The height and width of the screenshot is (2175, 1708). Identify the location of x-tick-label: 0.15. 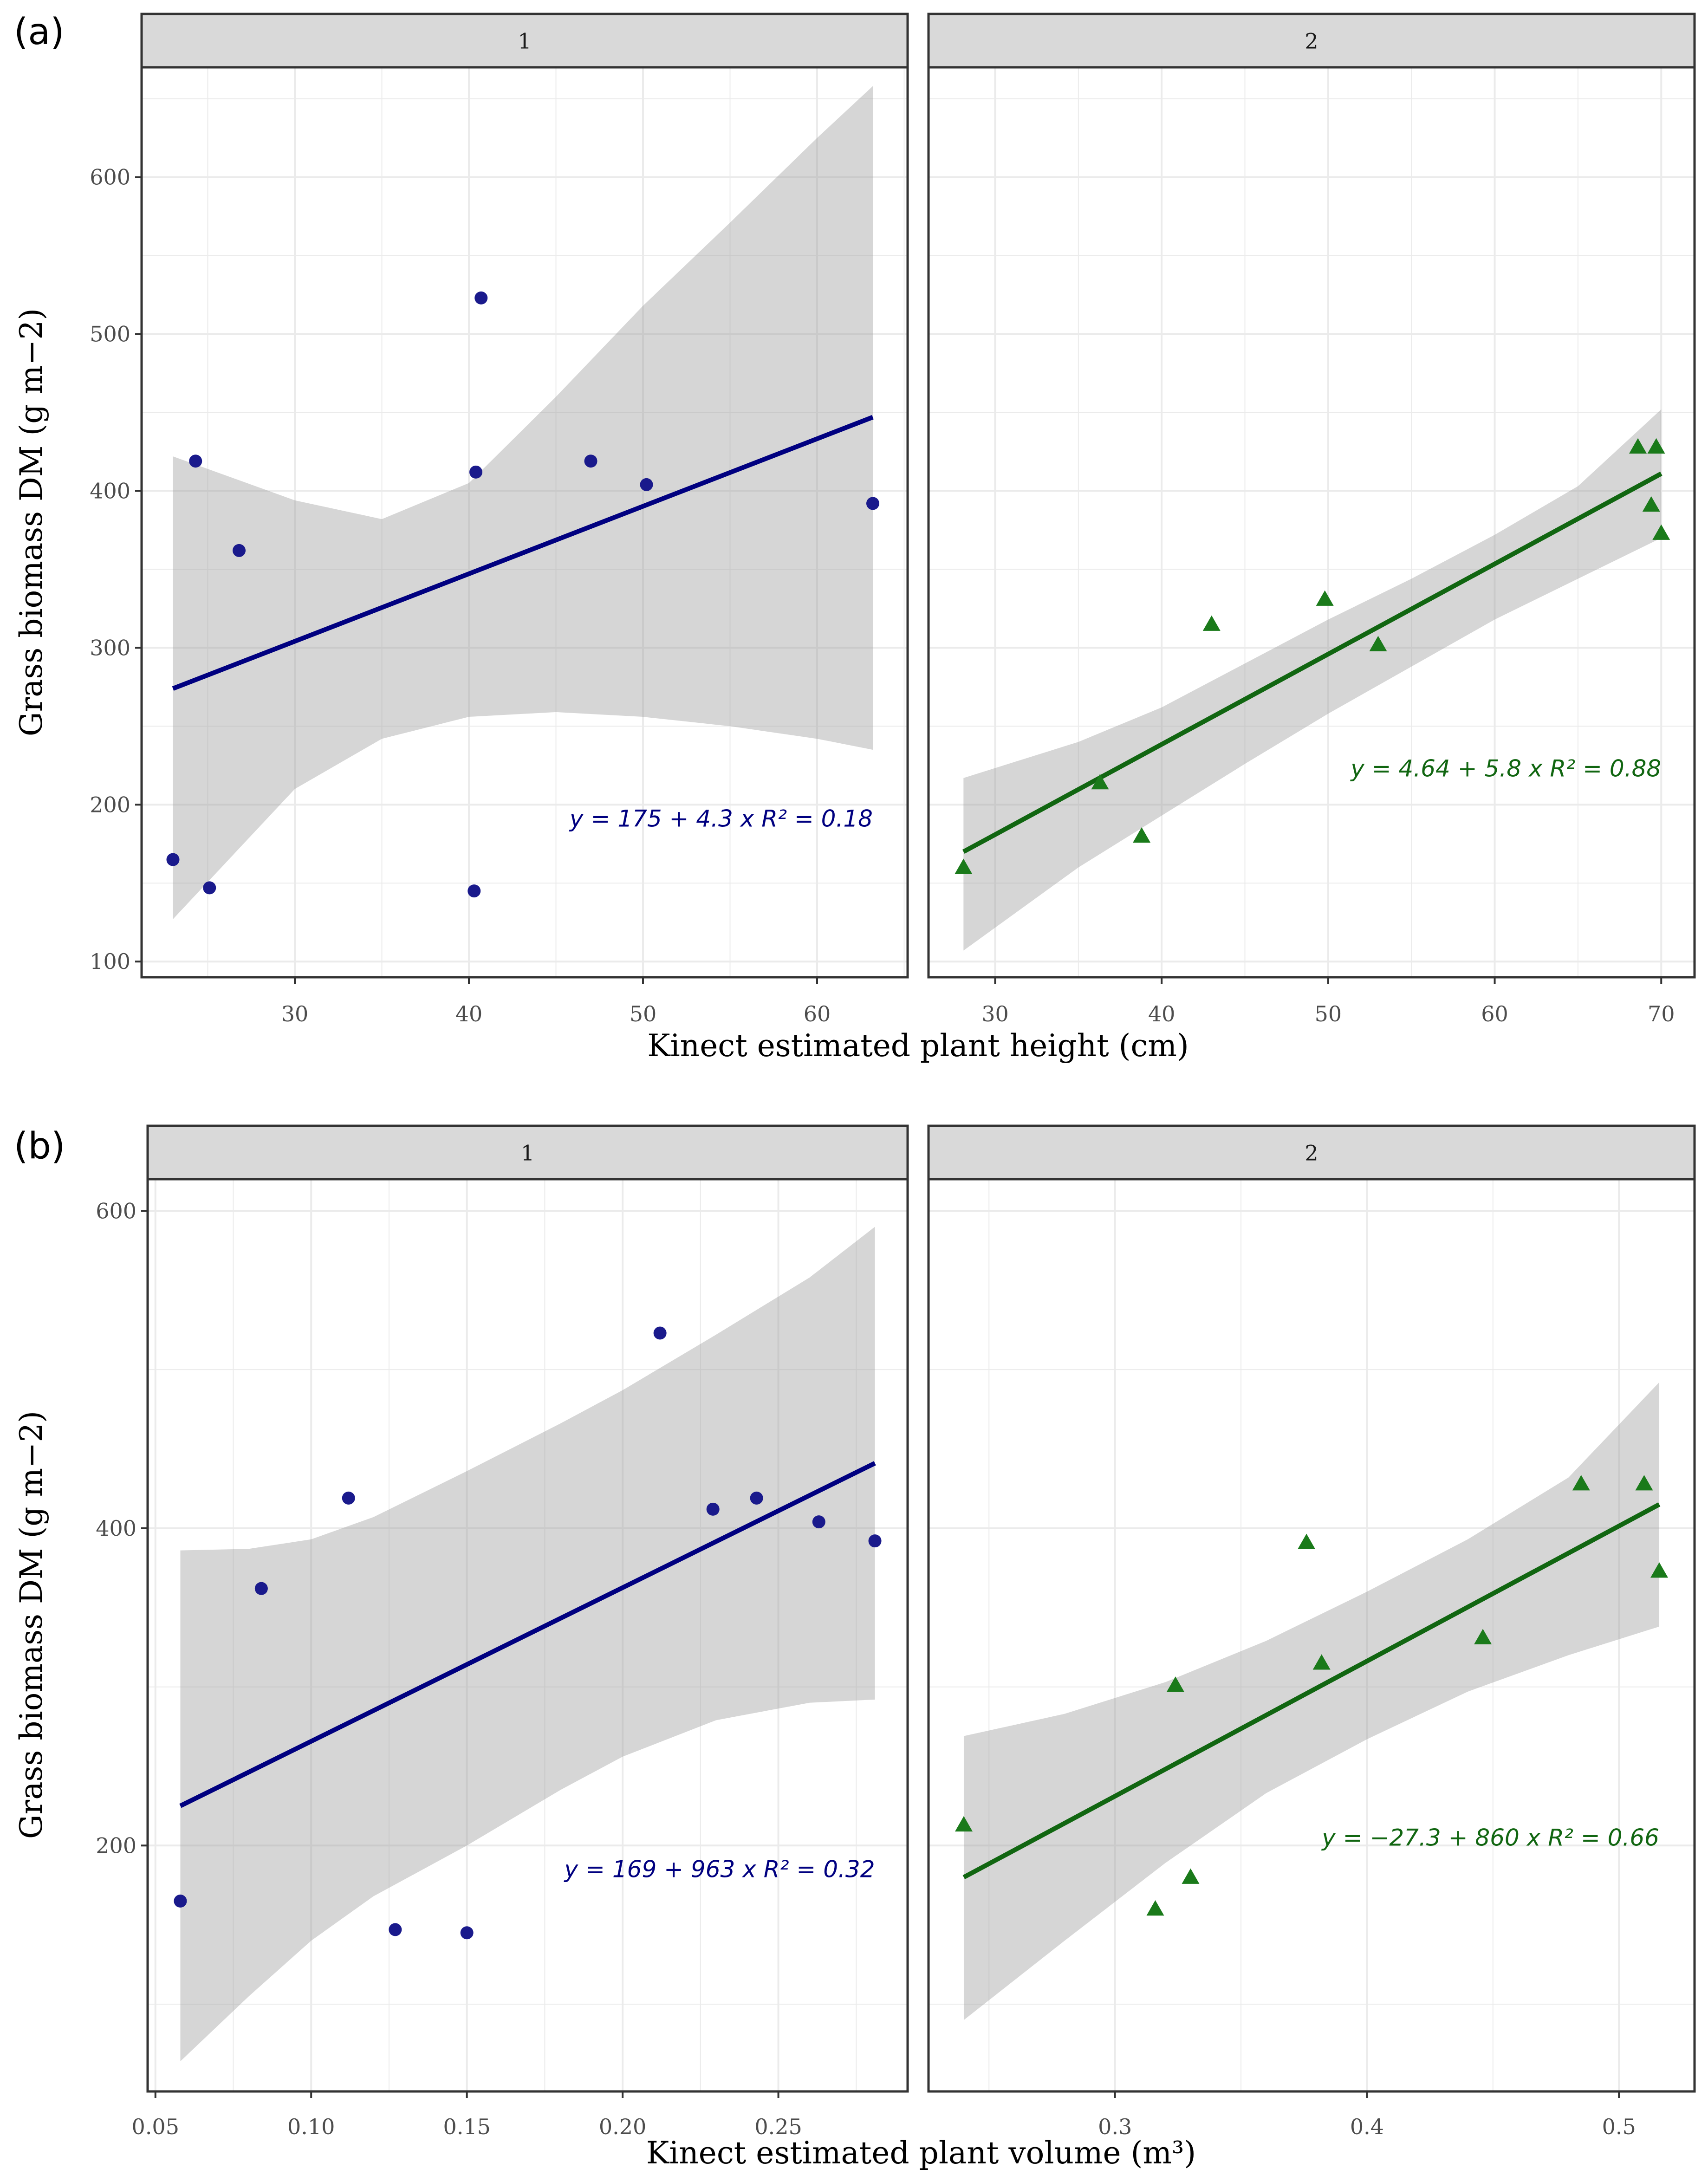
(466, 2126).